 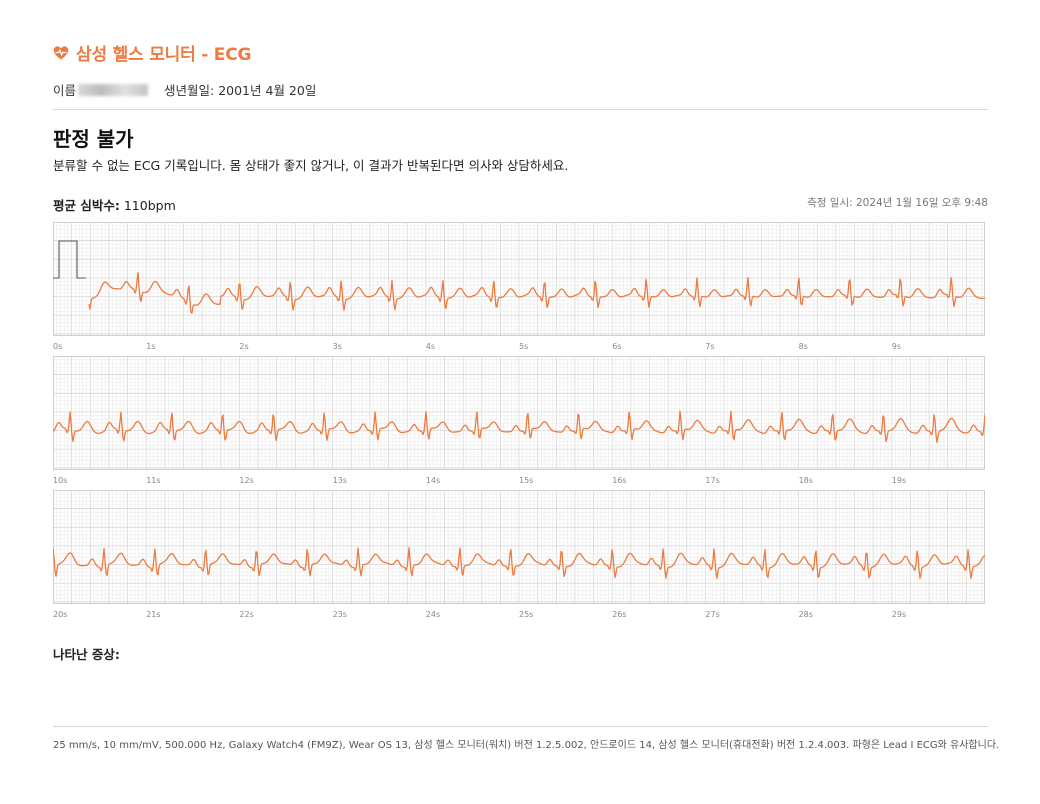 I want to click on birth-date: 생년월일: 2001년 4월 20일, so click(x=240, y=90).